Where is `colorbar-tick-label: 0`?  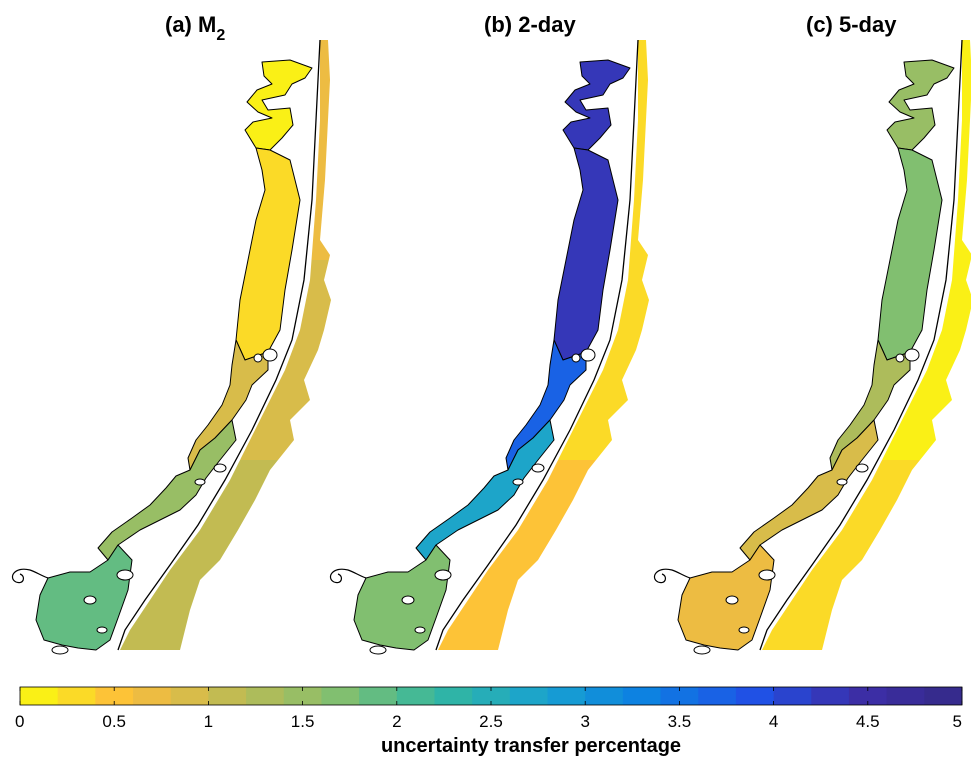 colorbar-tick-label: 0 is located at coordinates (19, 721).